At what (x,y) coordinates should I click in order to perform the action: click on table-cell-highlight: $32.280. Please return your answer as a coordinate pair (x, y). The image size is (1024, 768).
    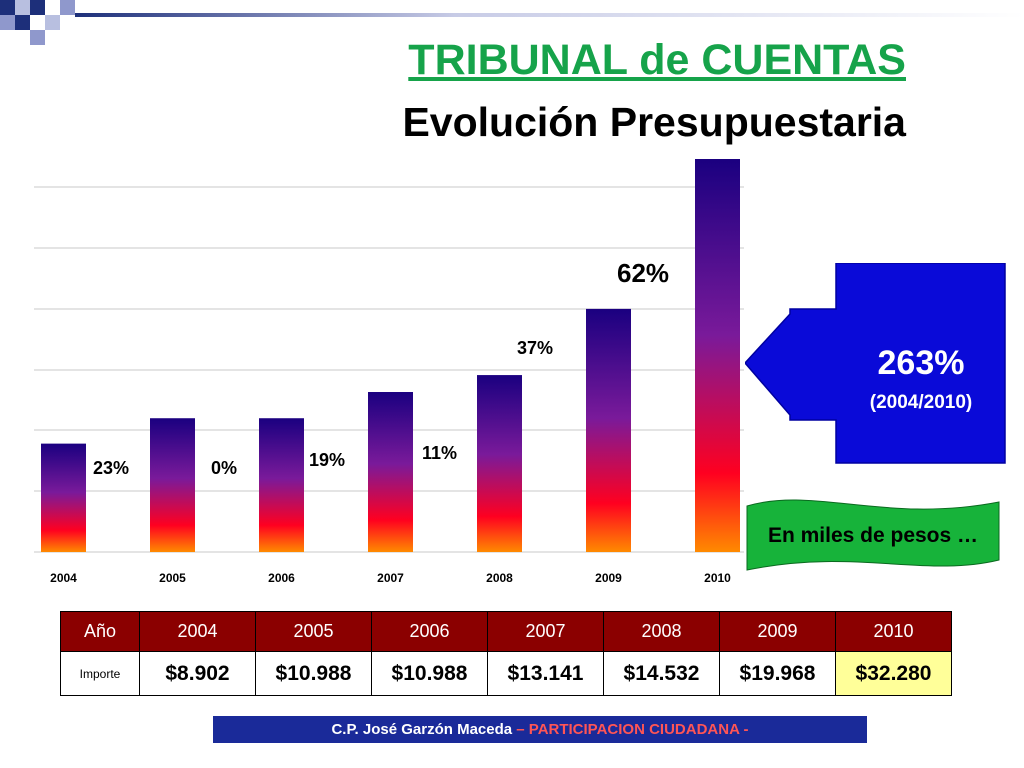
    Looking at the image, I should click on (893, 673).